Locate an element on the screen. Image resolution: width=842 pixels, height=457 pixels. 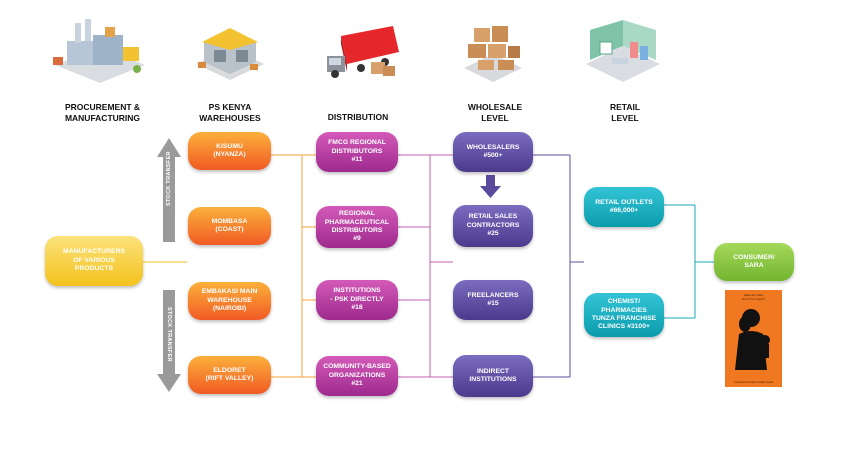
wholesale-indirect-institutions: INDIRECT INSTITUTIONS is located at coordinates (493, 376).